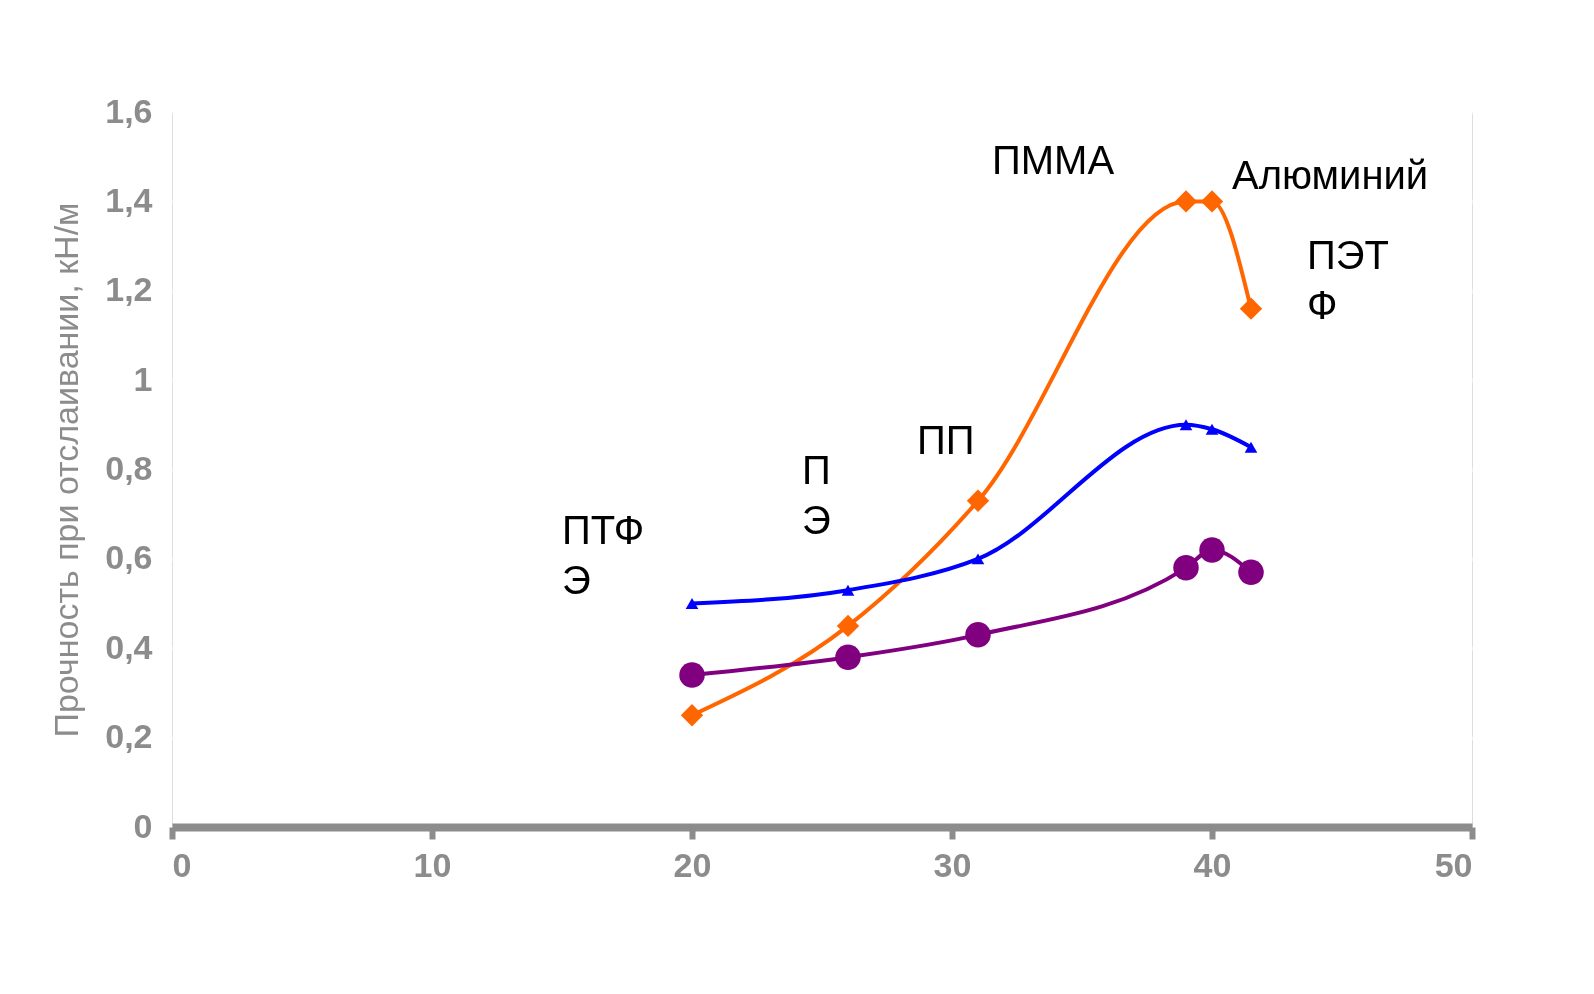 Image resolution: width=1594 pixels, height=994 pixels. I want to click on y-tick-label: 0,6, so click(129, 557).